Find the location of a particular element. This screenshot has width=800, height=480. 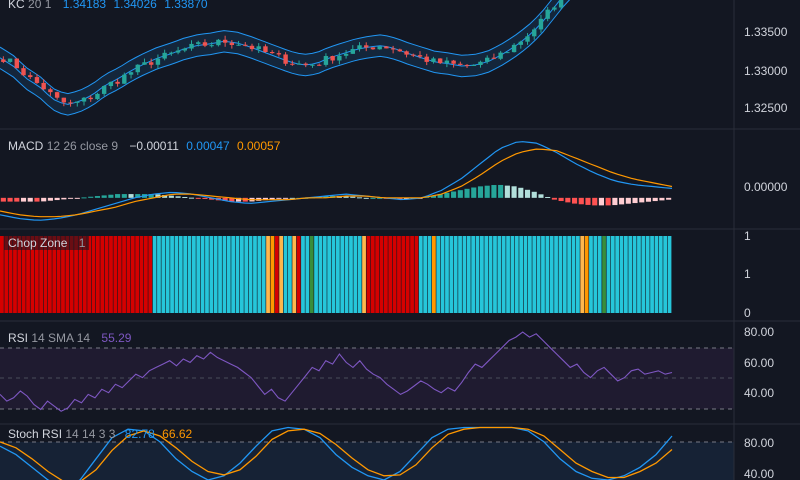

rsi-value: 55.29 is located at coordinates (116, 338).